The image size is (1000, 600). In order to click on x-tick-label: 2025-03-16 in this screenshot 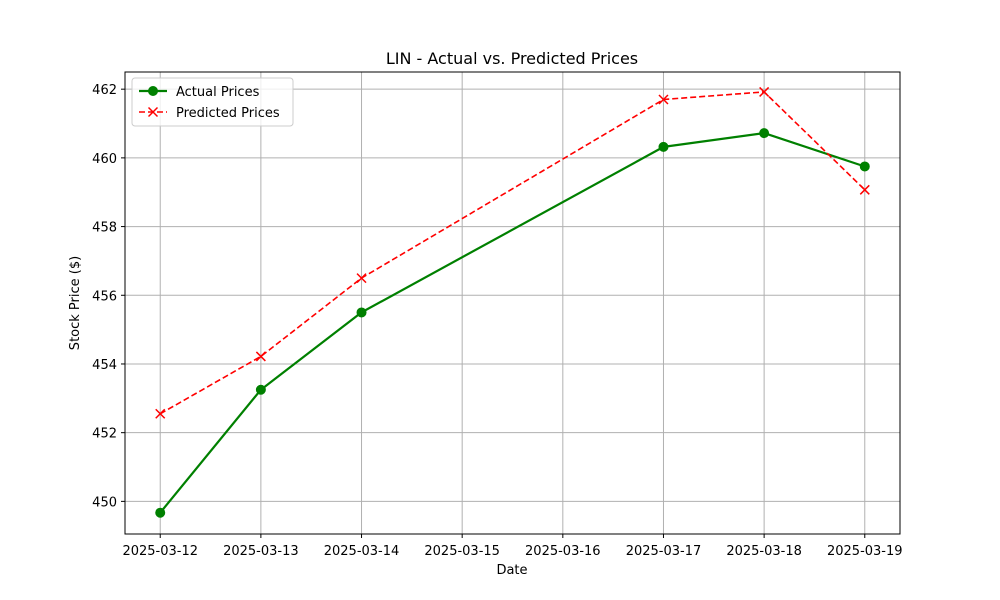, I will do `click(563, 551)`.